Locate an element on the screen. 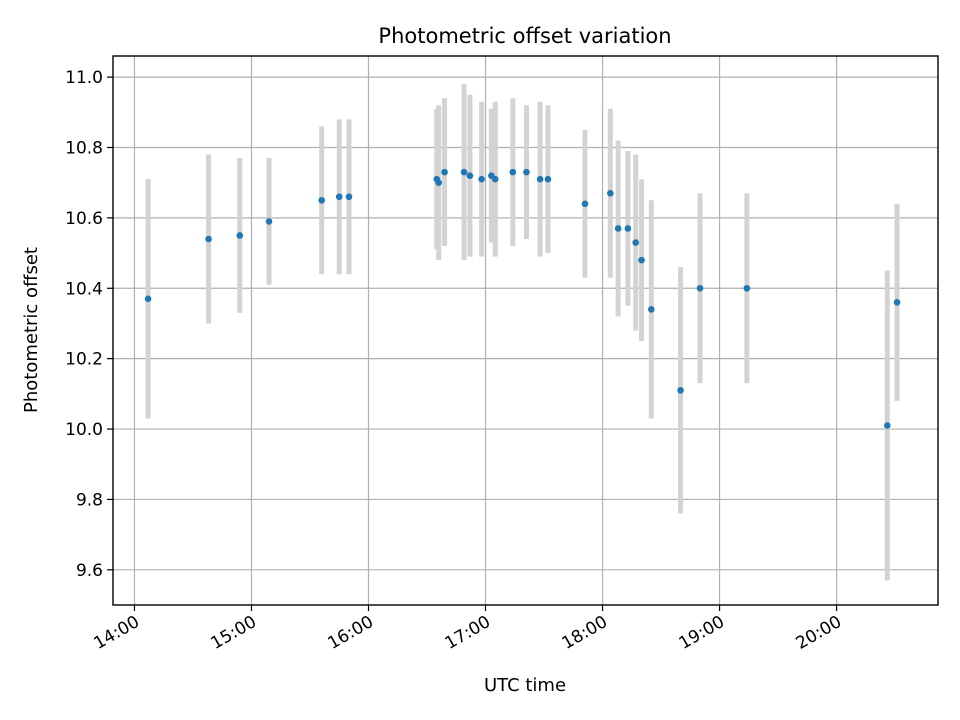  x-tick-label: 14:00 is located at coordinates (117, 633).